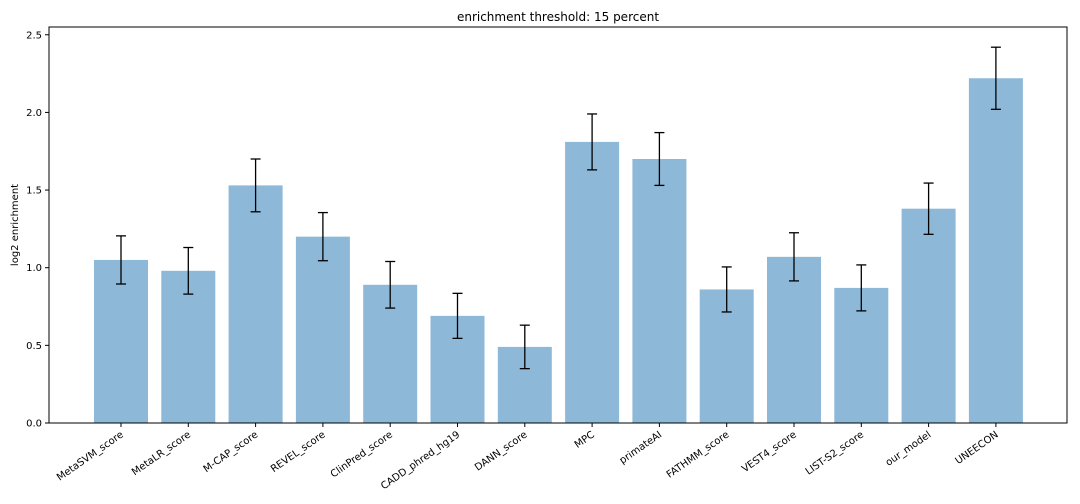 This screenshot has height=504, width=1080. Describe the element at coordinates (928, 315) in the screenshot. I see `bar-our_model` at that location.